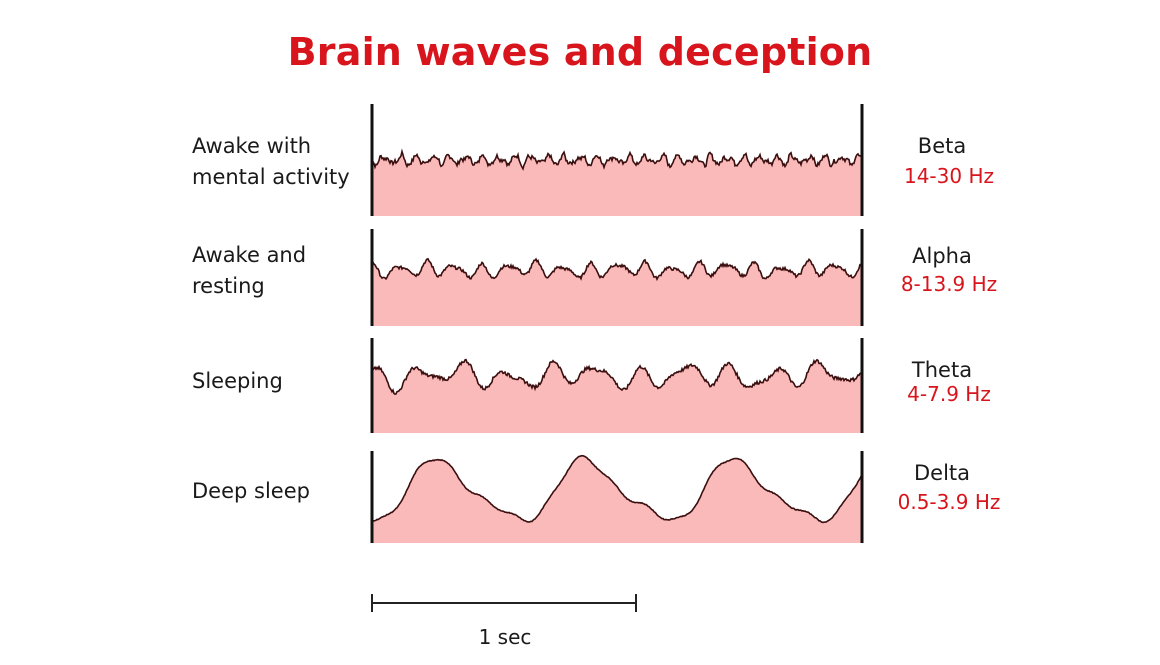  What do you see at coordinates (617, 269) in the screenshot?
I see `wave-trace-alpha` at bounding box center [617, 269].